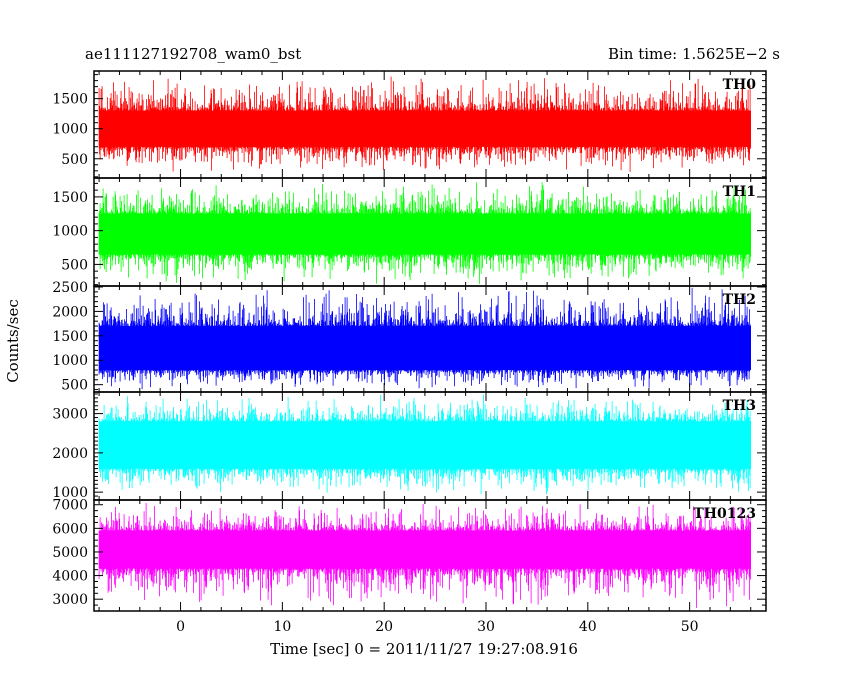  I want to click on y-tick-label: 2500, so click(70, 288).